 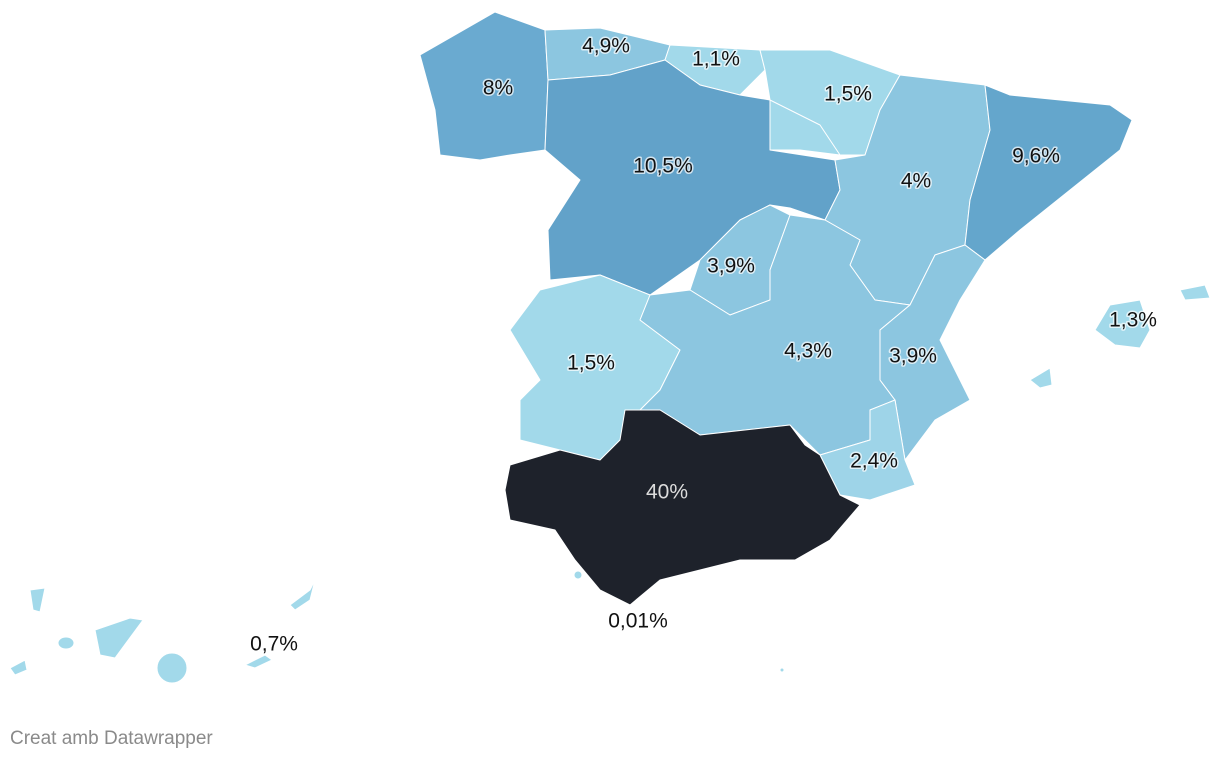 What do you see at coordinates (667, 492) in the screenshot?
I see `region-label: 40%` at bounding box center [667, 492].